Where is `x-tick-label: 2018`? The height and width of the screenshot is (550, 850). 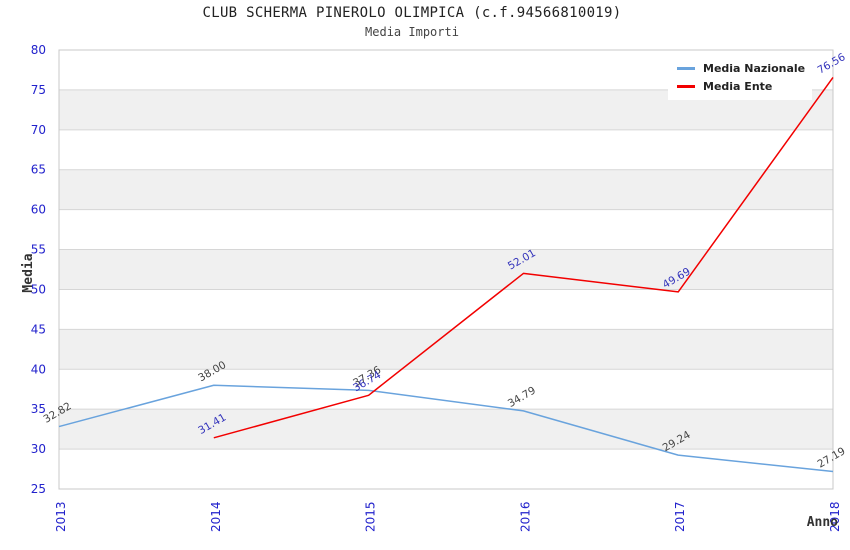 x-tick-label: 2018 is located at coordinates (835, 516).